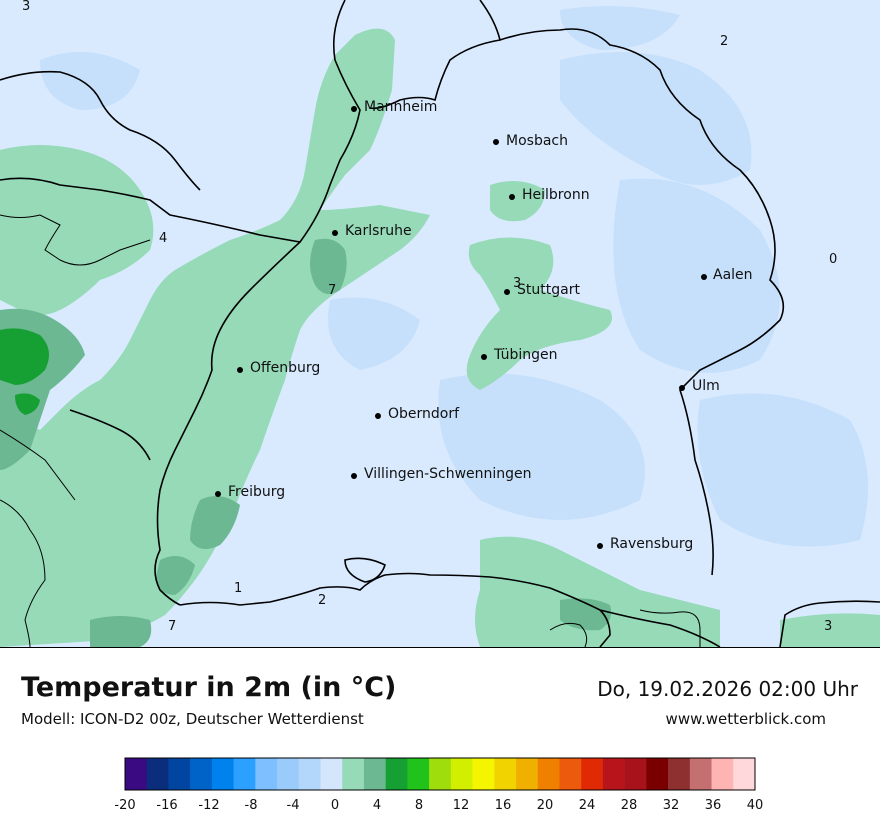 Image resolution: width=880 pixels, height=830 pixels. I want to click on city-offenburg: Offenburg, so click(278, 368).